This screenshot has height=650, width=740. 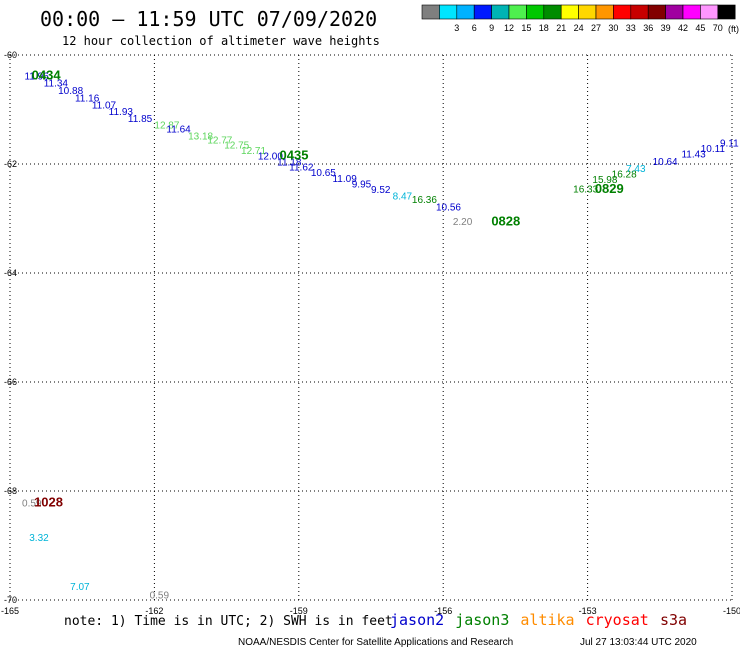 What do you see at coordinates (613, 28) in the screenshot?
I see `legend-tick-label: 30` at bounding box center [613, 28].